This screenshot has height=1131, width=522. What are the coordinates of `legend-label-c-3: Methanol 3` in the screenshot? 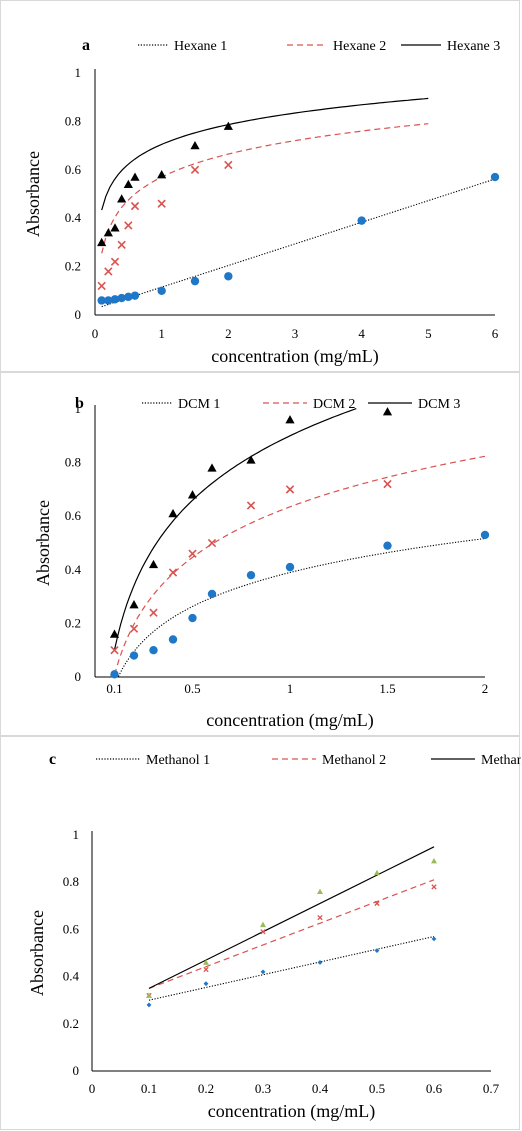 It's located at (501, 760).